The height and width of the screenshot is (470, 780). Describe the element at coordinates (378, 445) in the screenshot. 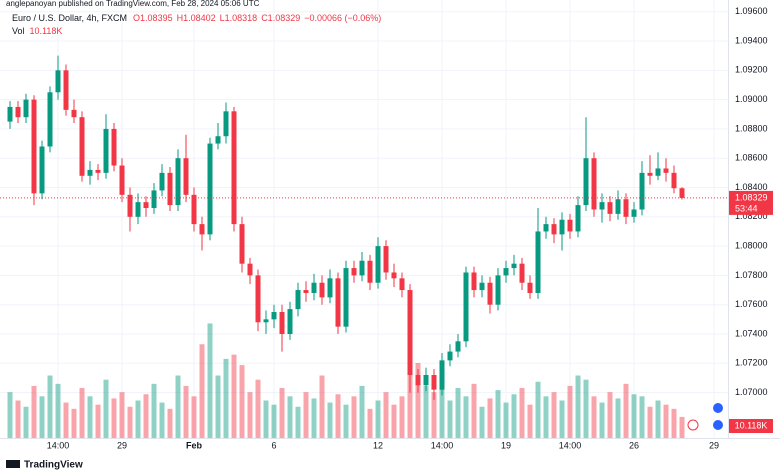

I see `x-tick-label: 12` at that location.